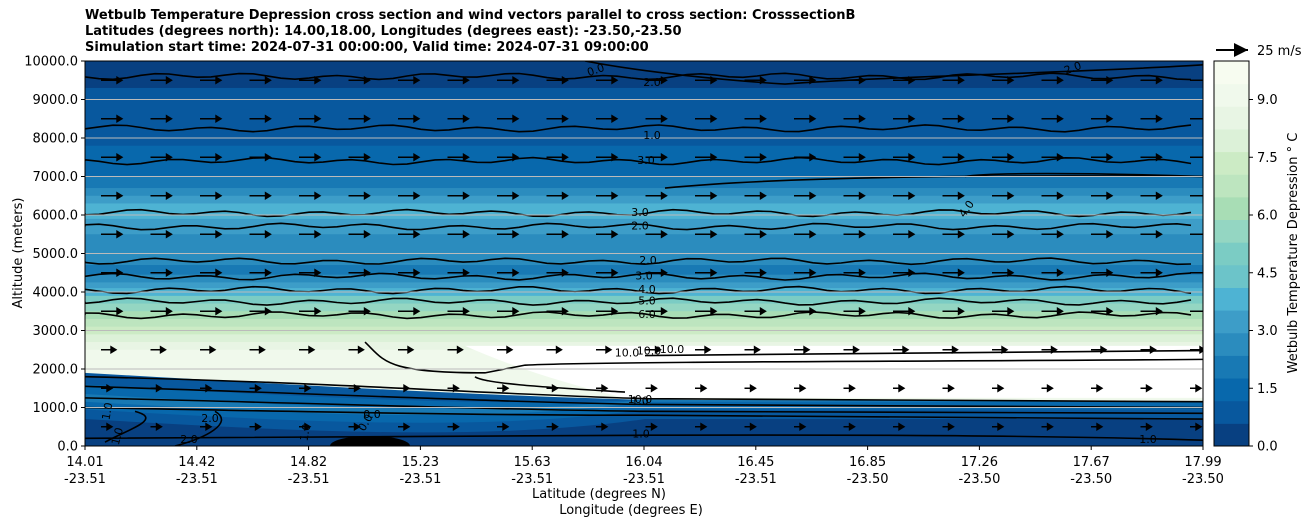 The image size is (1312, 526). I want to click on x-tick-label-latitude: 17.99, so click(1202, 462).